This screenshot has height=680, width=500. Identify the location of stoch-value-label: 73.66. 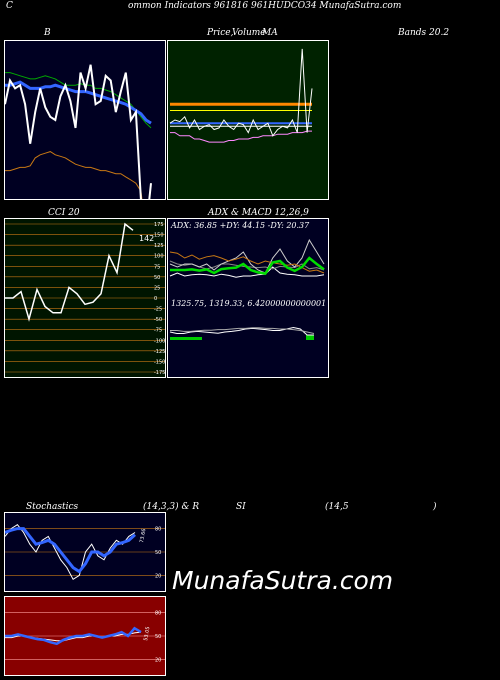
(143, 535).